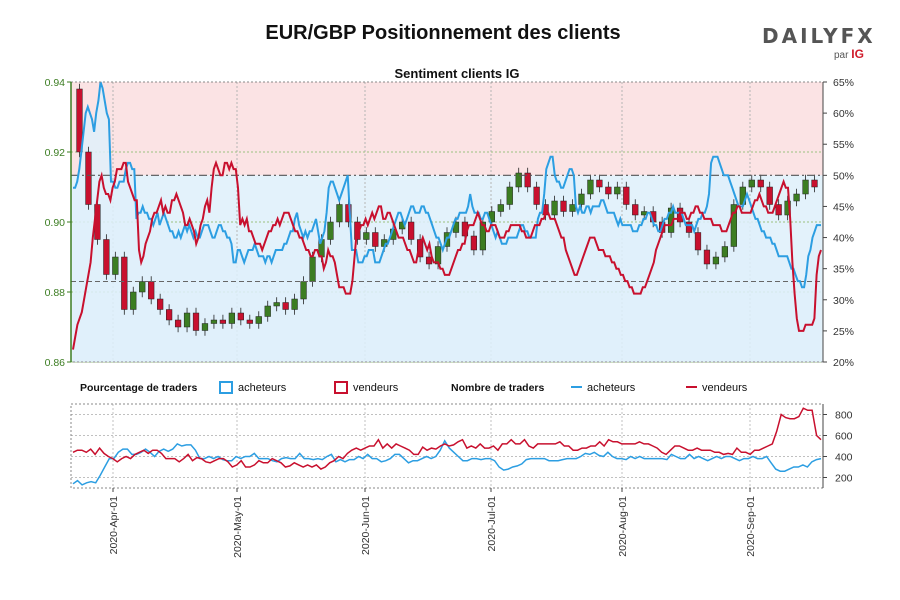 The image size is (900, 600). Describe the element at coordinates (843, 239) in the screenshot. I see `percent-tick-label-5: 40%` at that location.